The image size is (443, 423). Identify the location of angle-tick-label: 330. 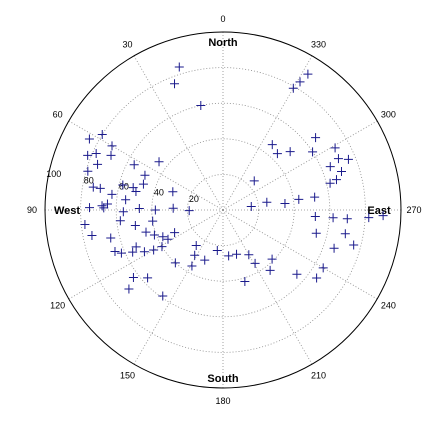
(318, 45).